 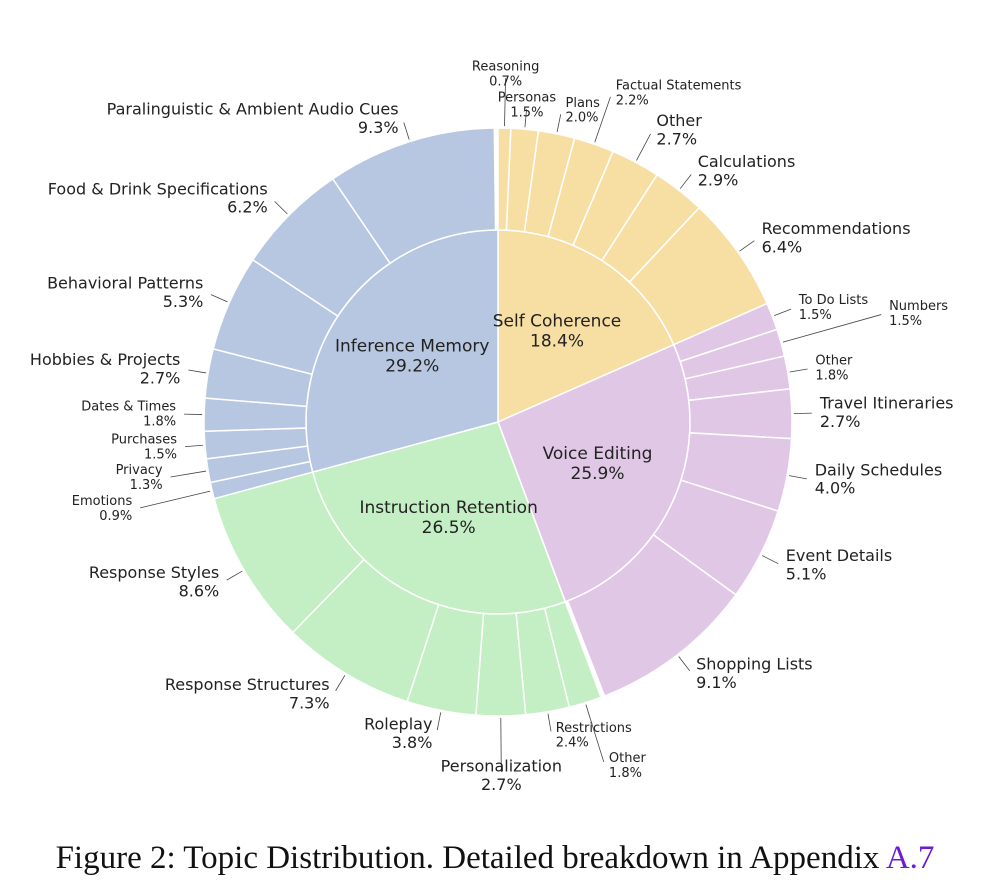 I want to click on slice-label: Response Styles, so click(x=154, y=572).